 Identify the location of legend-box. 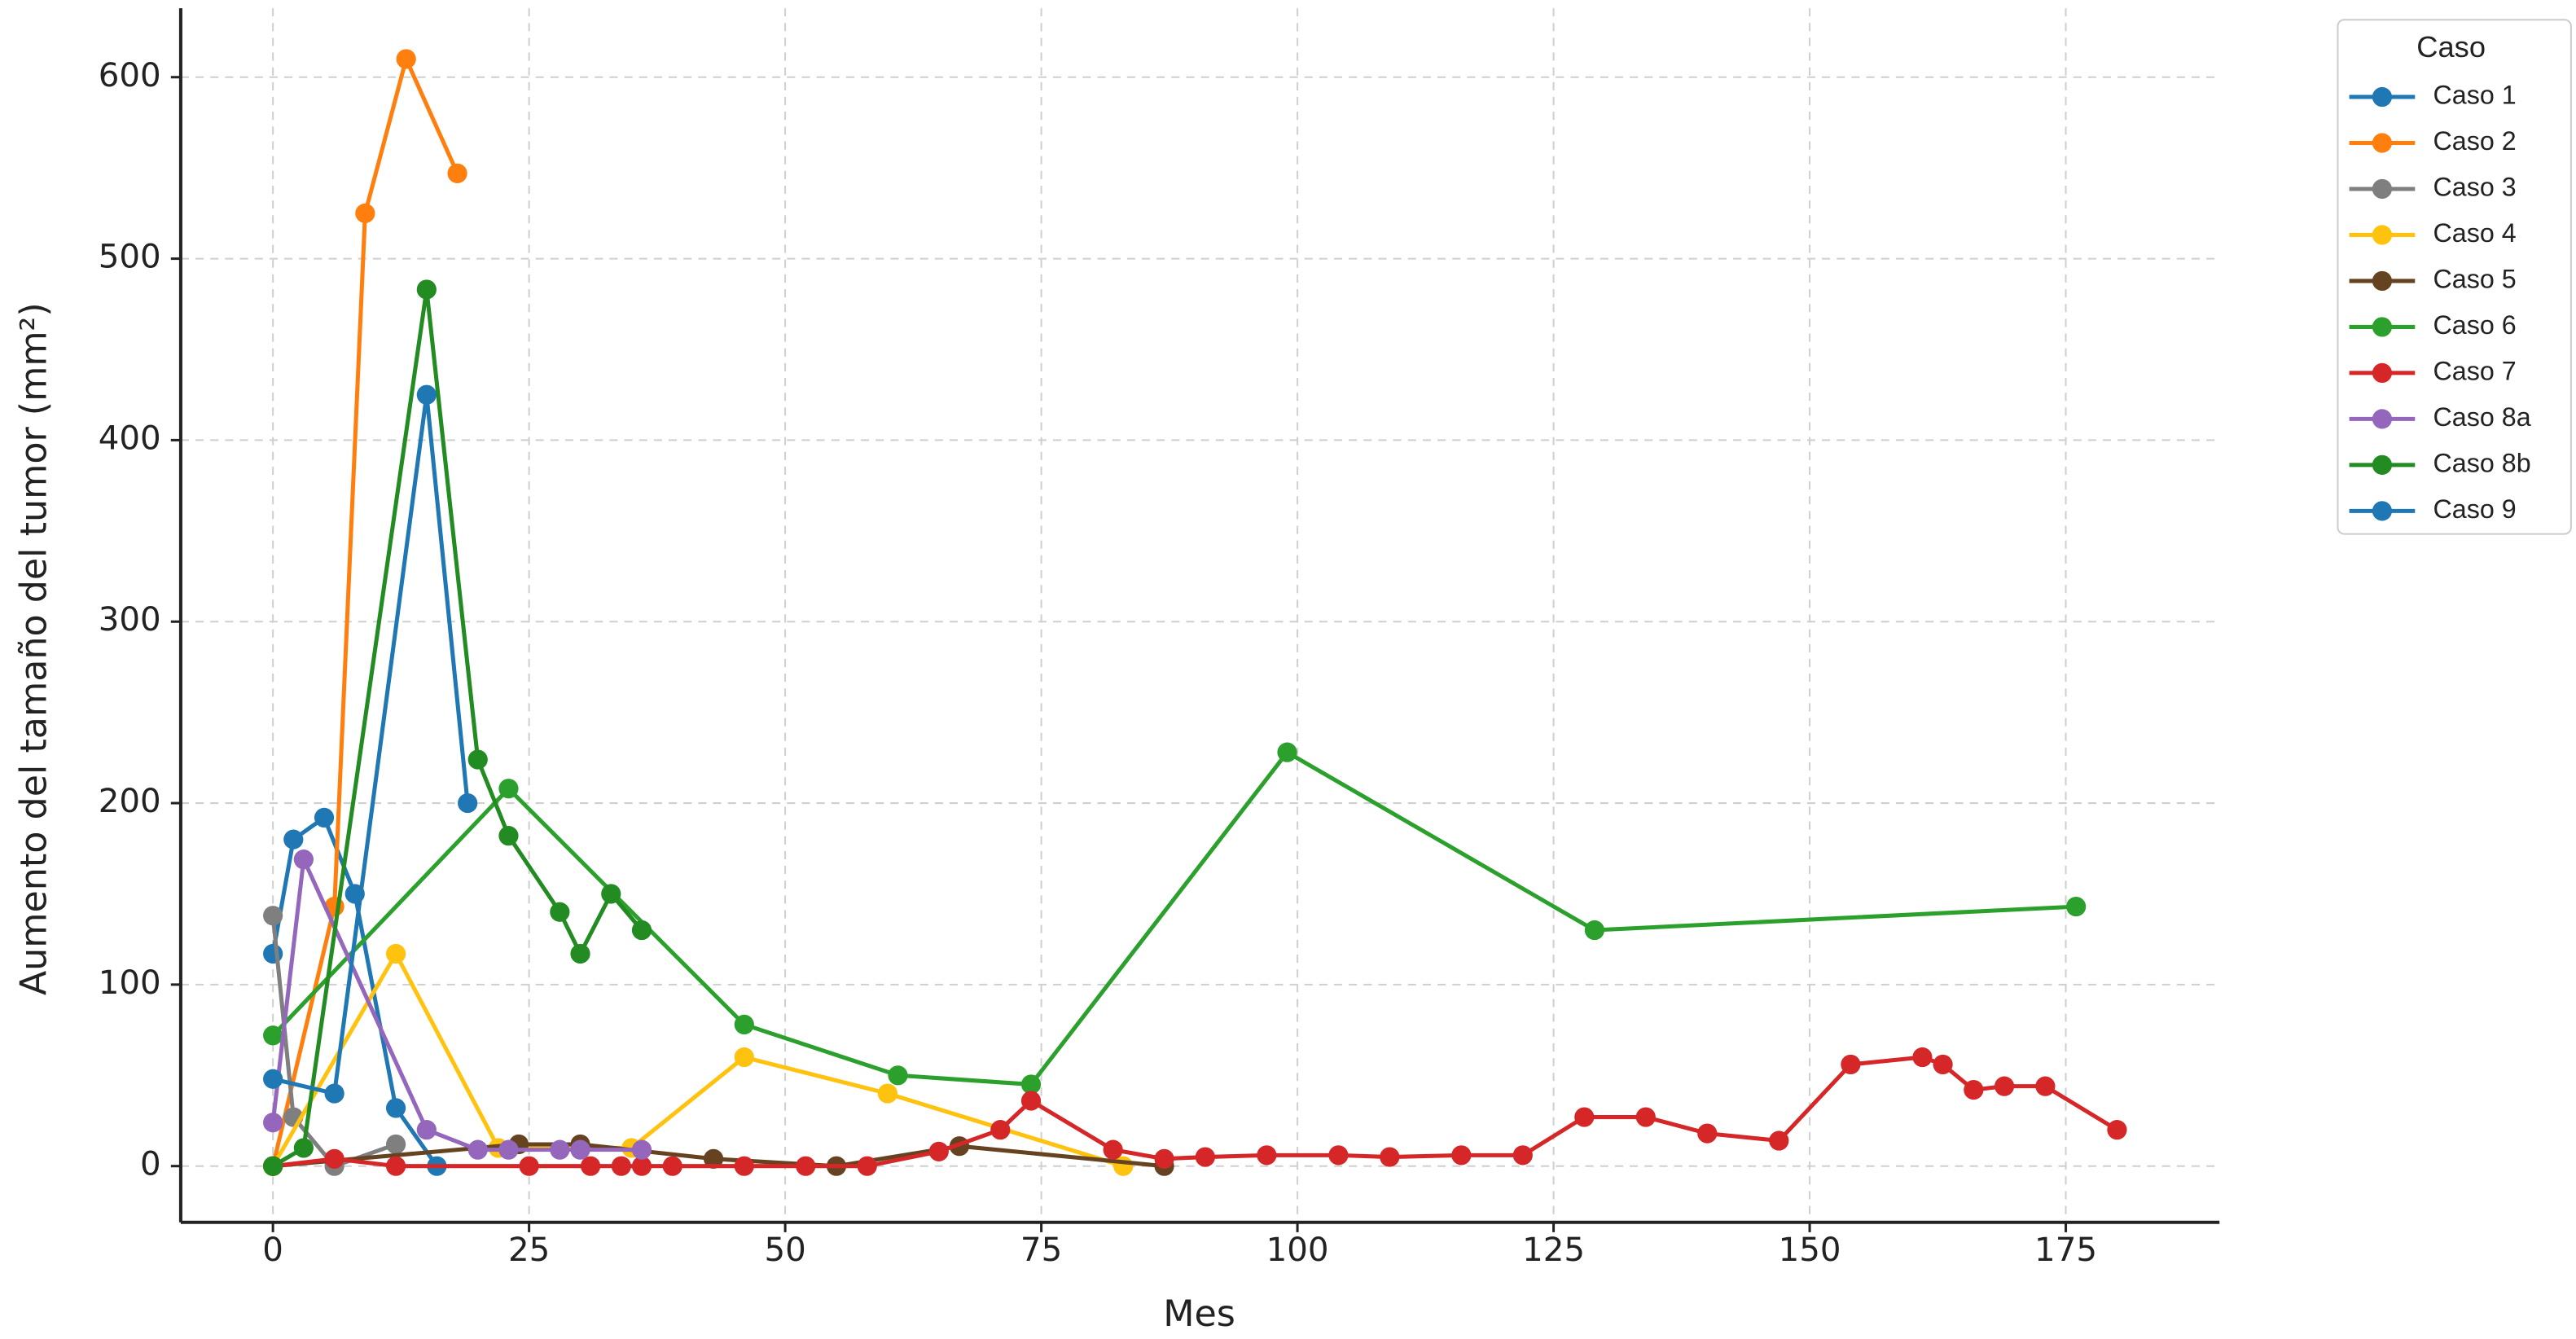
(2454, 277).